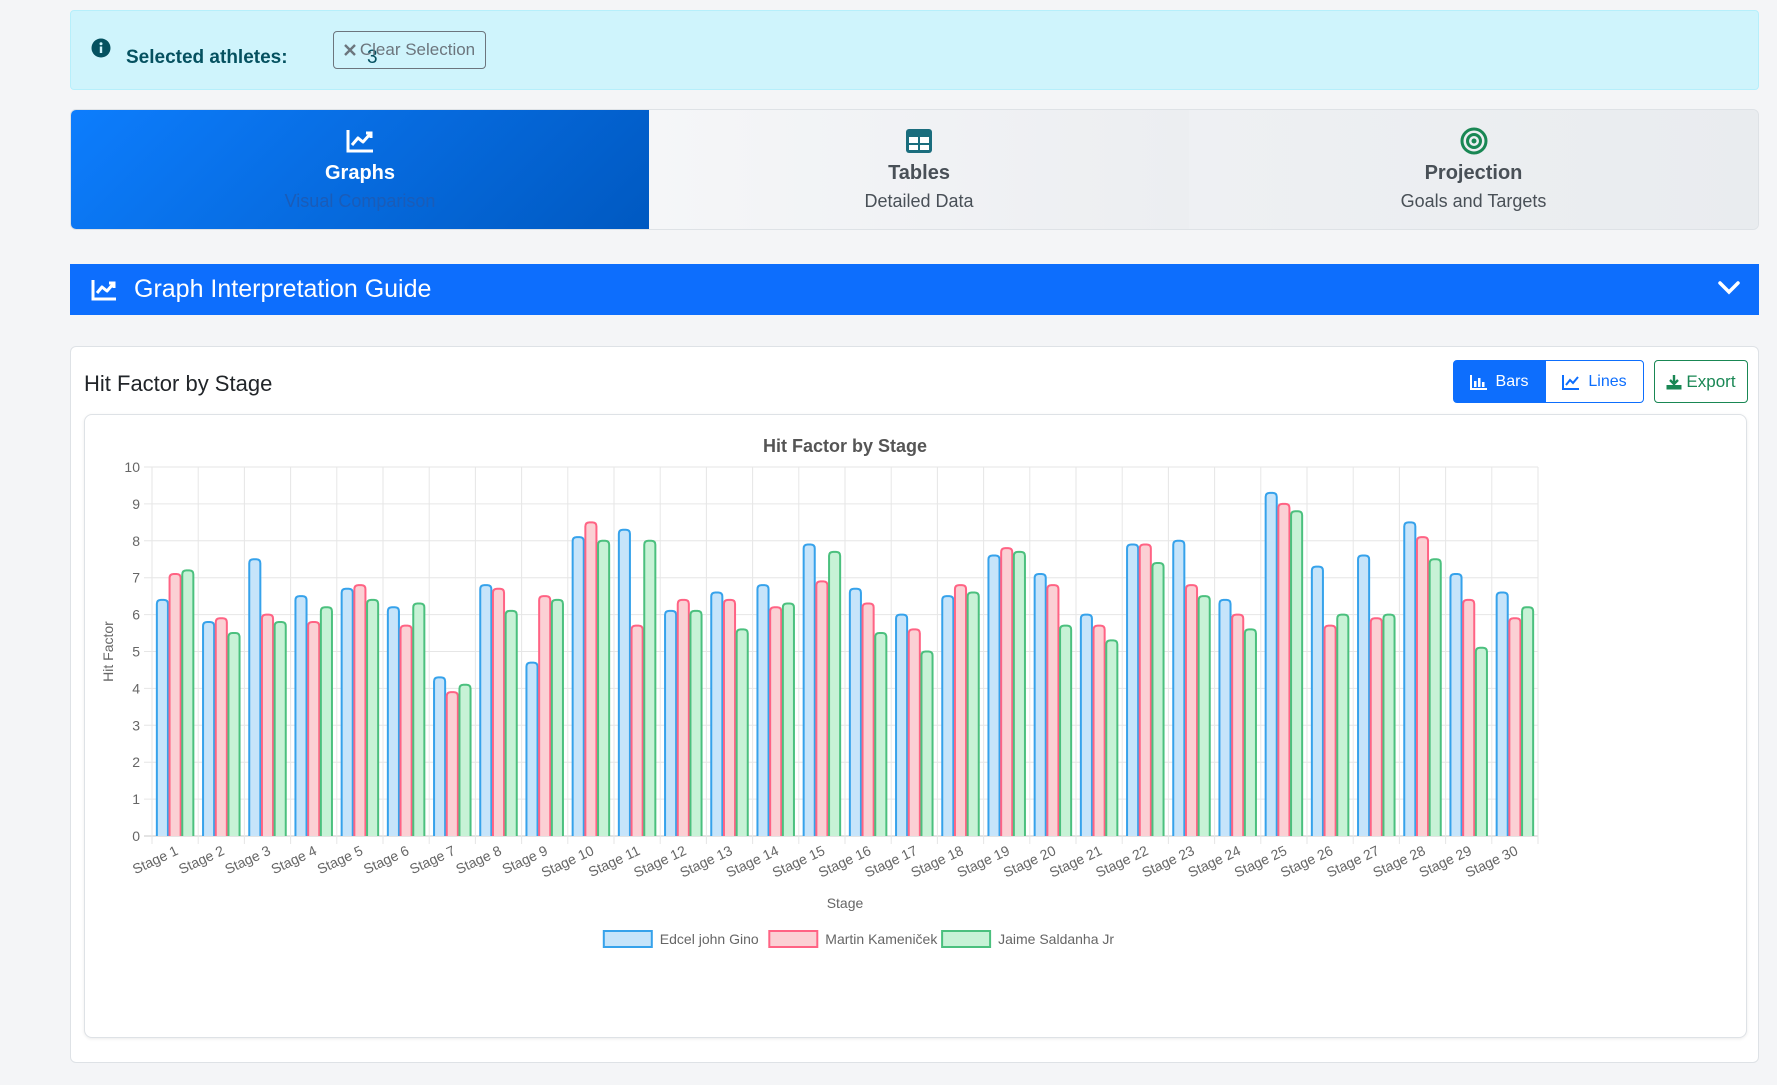 Image resolution: width=1777 pixels, height=1085 pixels. What do you see at coordinates (207, 57) in the screenshot?
I see `selected-athletes-label: Selected athletes:` at bounding box center [207, 57].